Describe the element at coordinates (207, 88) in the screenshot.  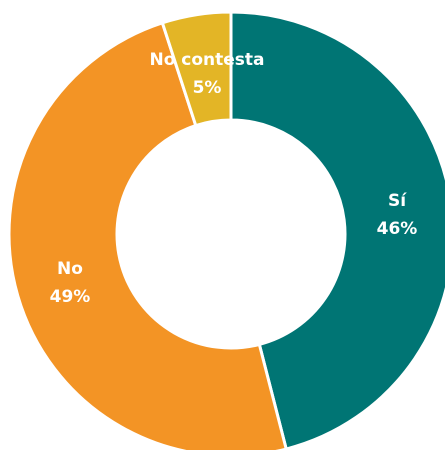
I see `value-label: 5%` at that location.